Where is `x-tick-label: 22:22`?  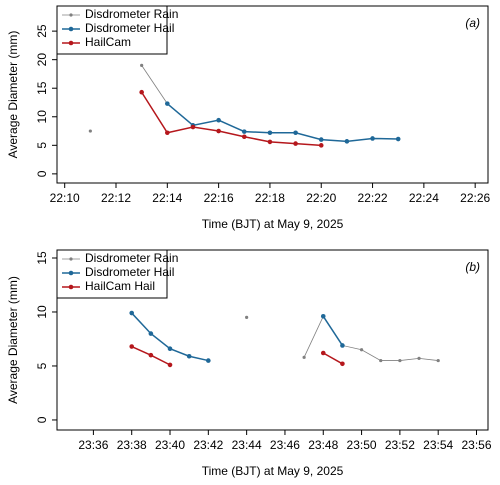
x-tick-label: 22:22 is located at coordinates (373, 198).